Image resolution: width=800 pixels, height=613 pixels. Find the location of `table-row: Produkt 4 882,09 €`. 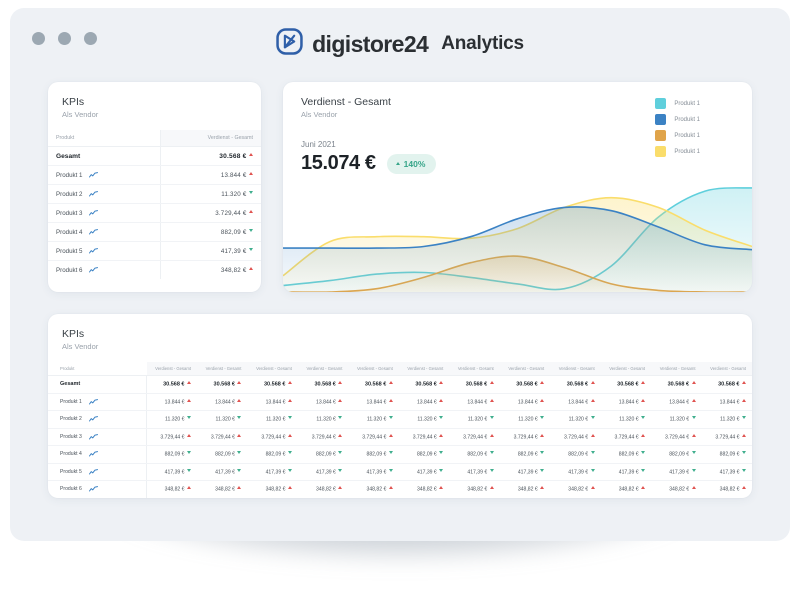

table-row: Produkt 4 882,09 € is located at coordinates (154, 232).